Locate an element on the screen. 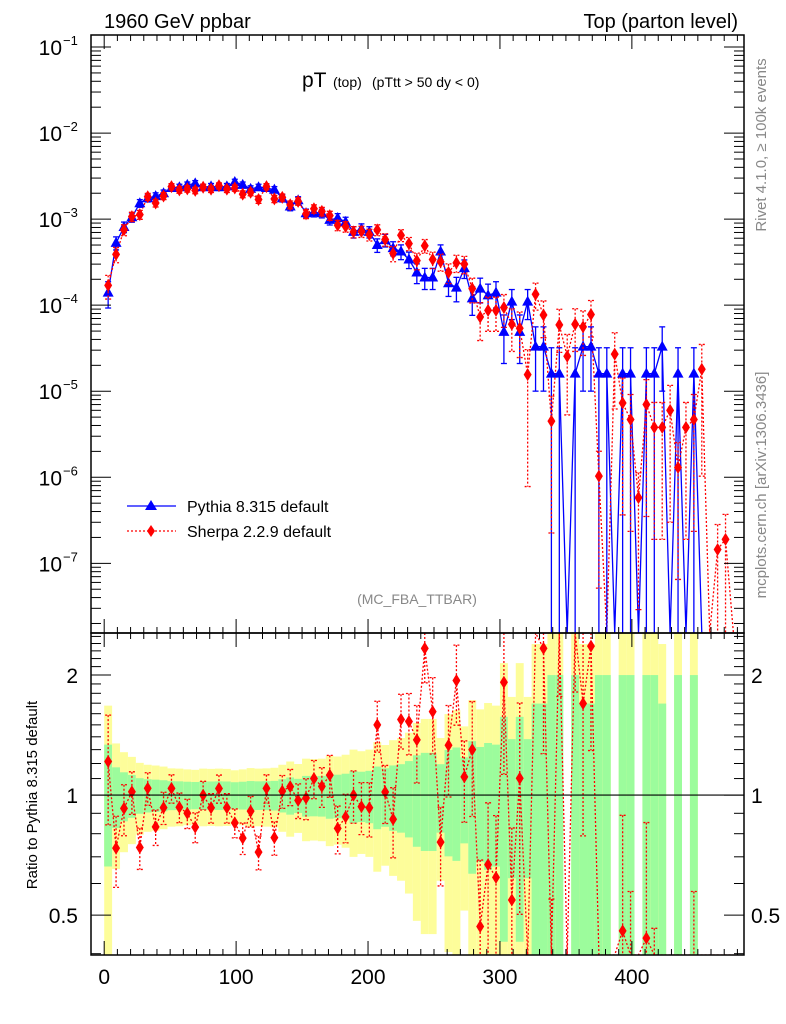  legend-sherpa-label: Sherpa 2.2.9 default is located at coordinates (259, 532).